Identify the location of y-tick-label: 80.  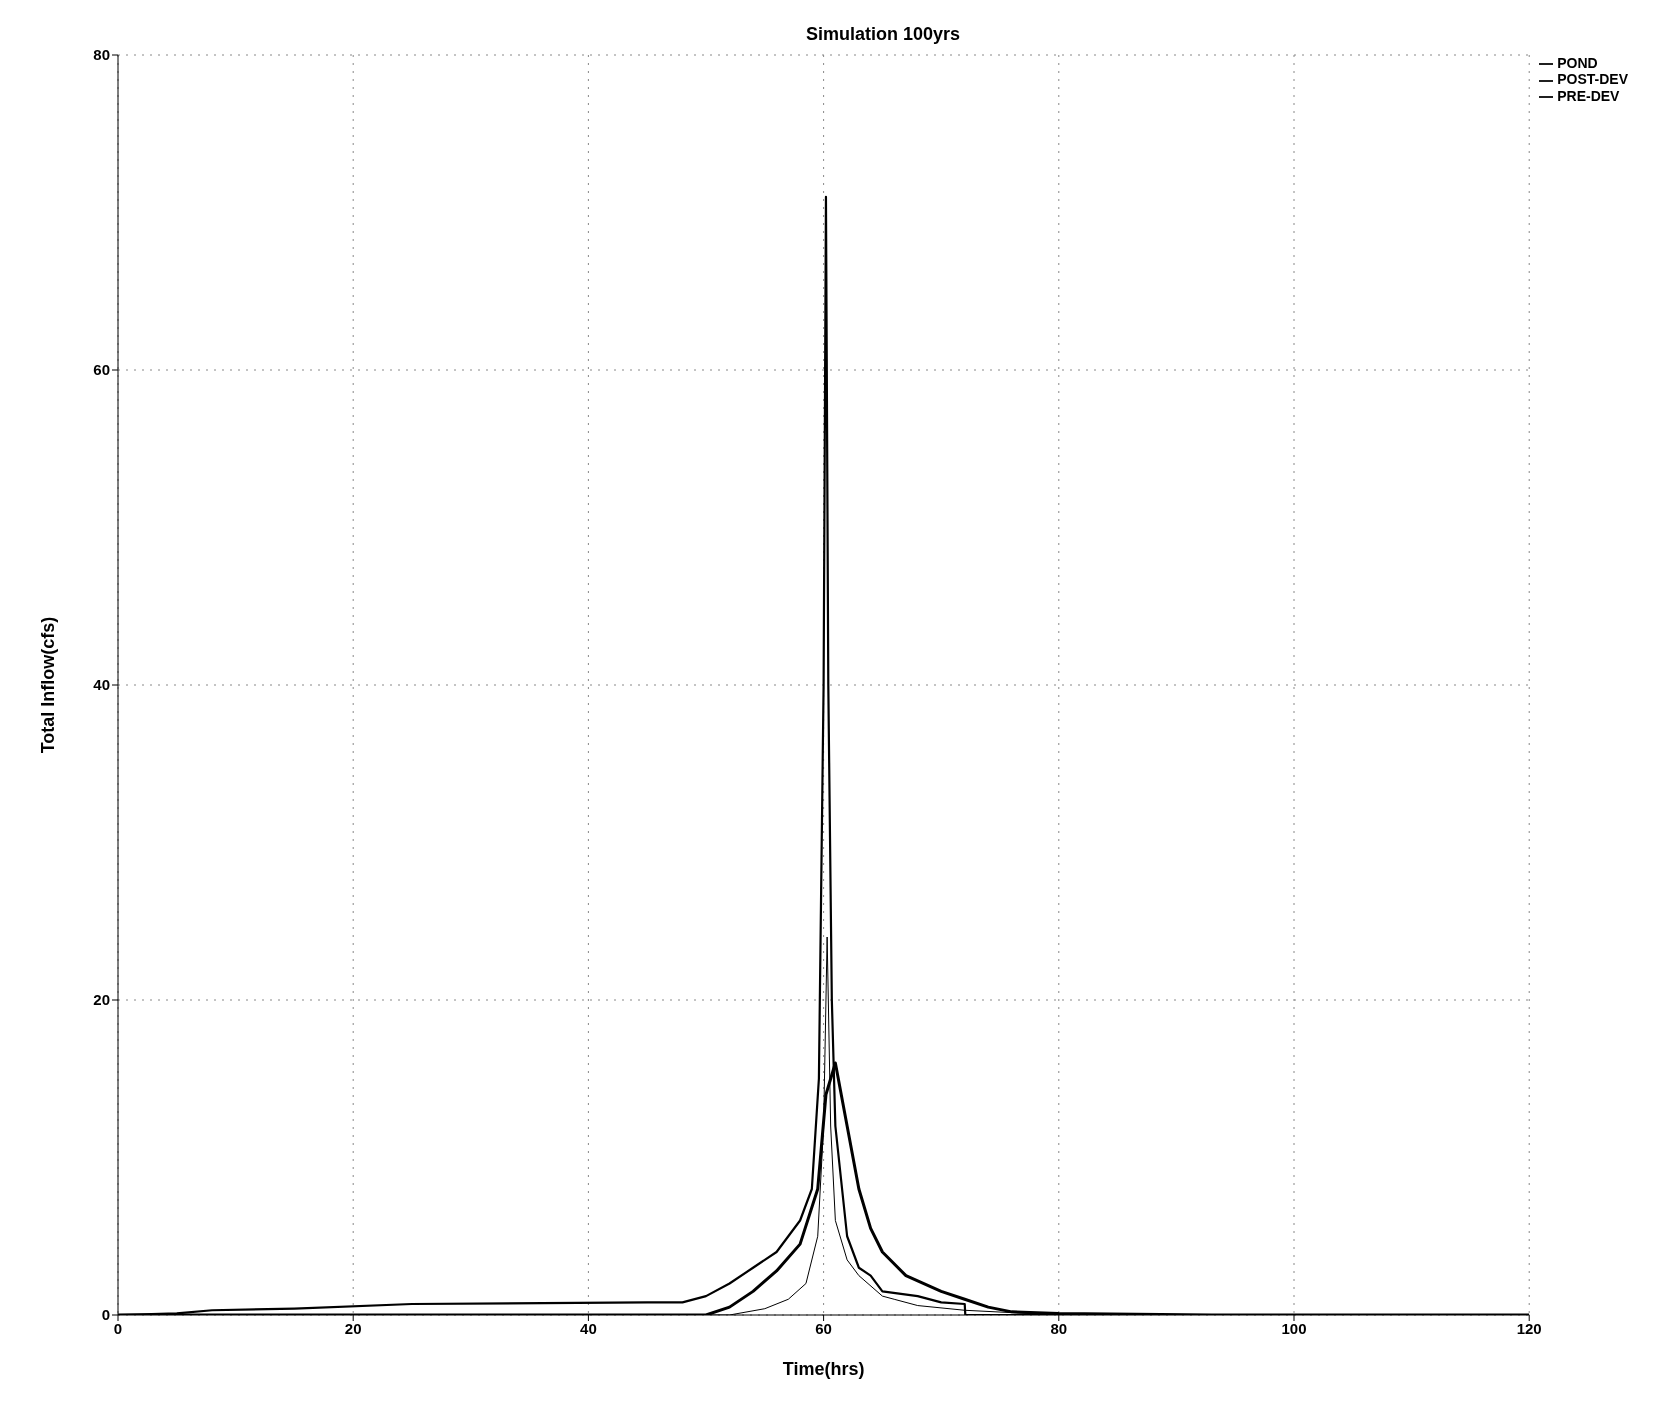
(101, 55).